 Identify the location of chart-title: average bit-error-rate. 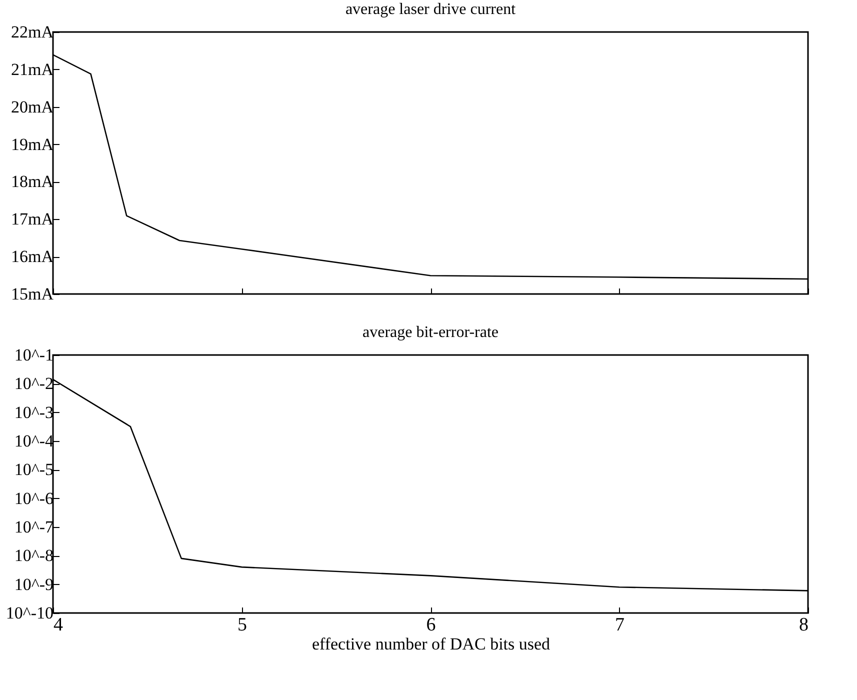
(430, 332).